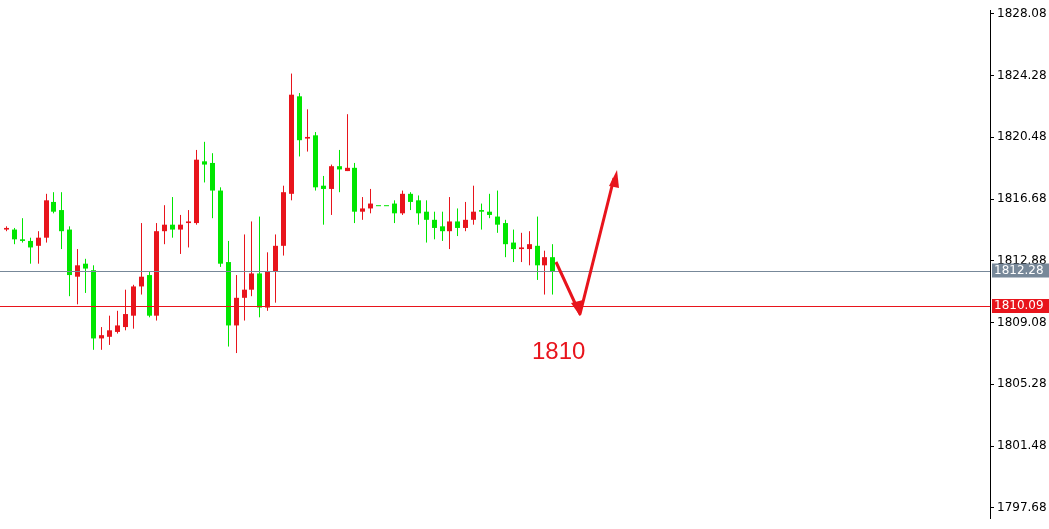  What do you see at coordinates (1022, 198) in the screenshot?
I see `y-tick-label: 1816.68` at bounding box center [1022, 198].